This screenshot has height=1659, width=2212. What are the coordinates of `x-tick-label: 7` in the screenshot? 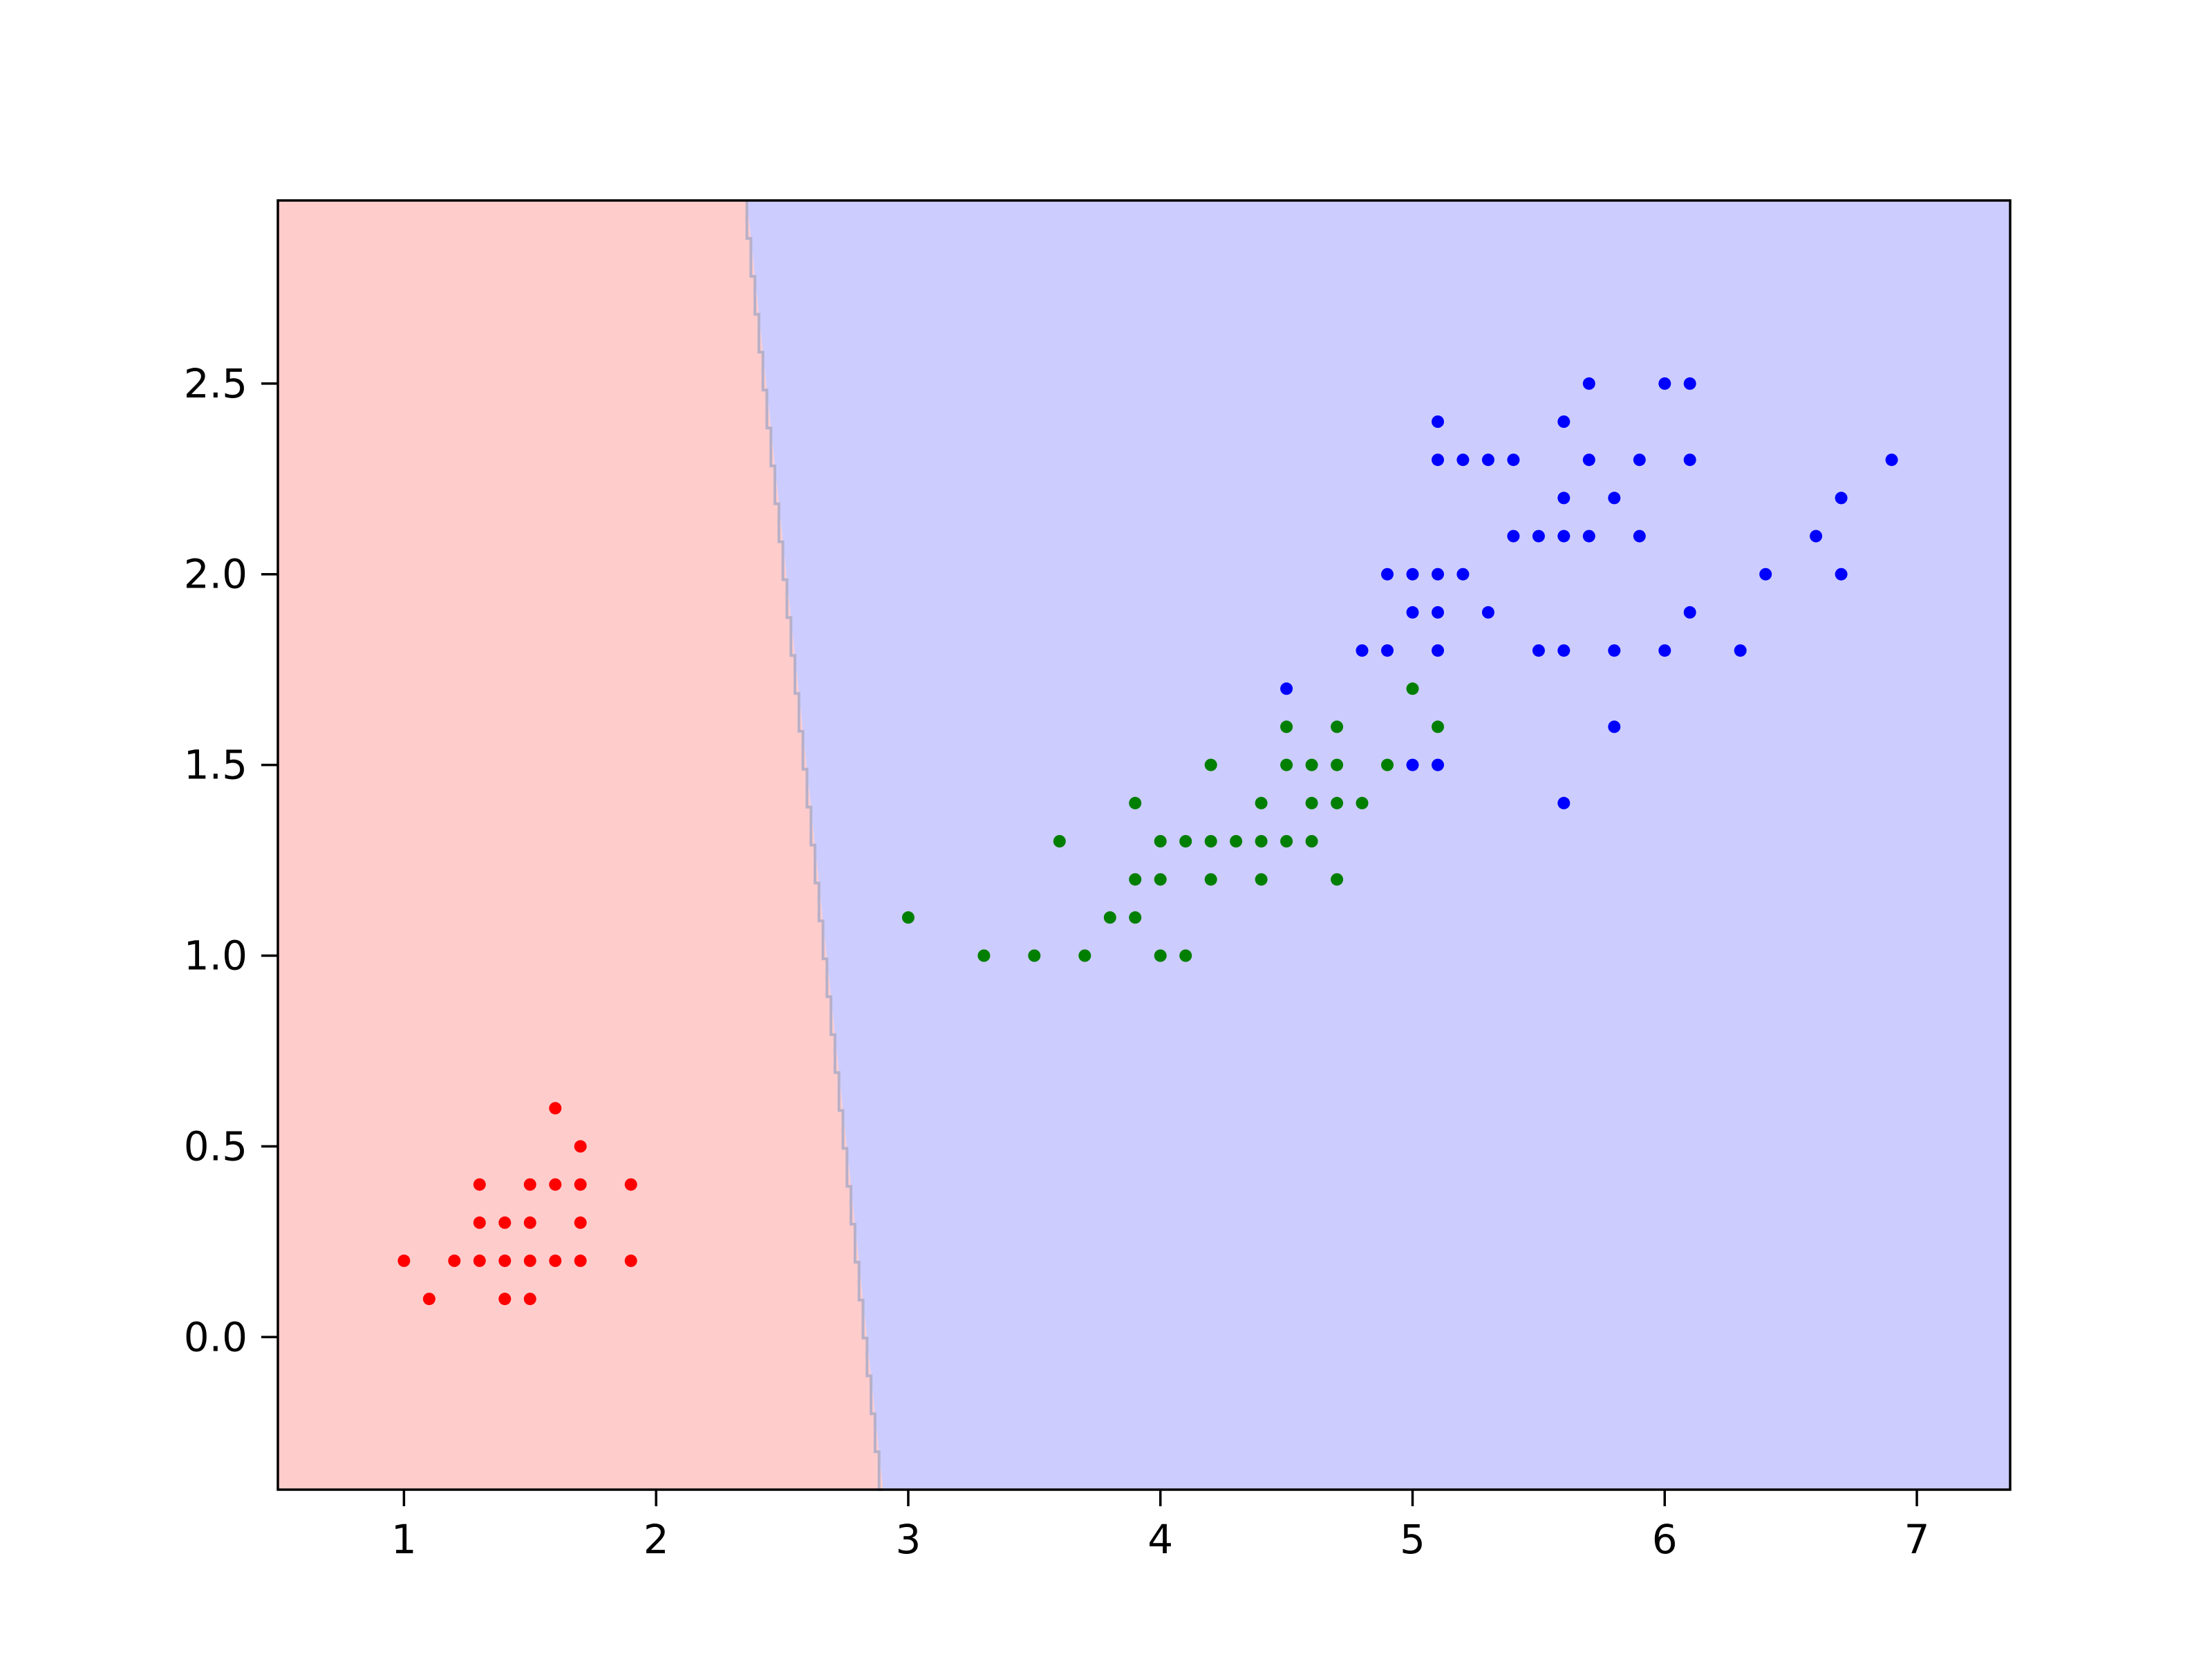 It's located at (1917, 1540).